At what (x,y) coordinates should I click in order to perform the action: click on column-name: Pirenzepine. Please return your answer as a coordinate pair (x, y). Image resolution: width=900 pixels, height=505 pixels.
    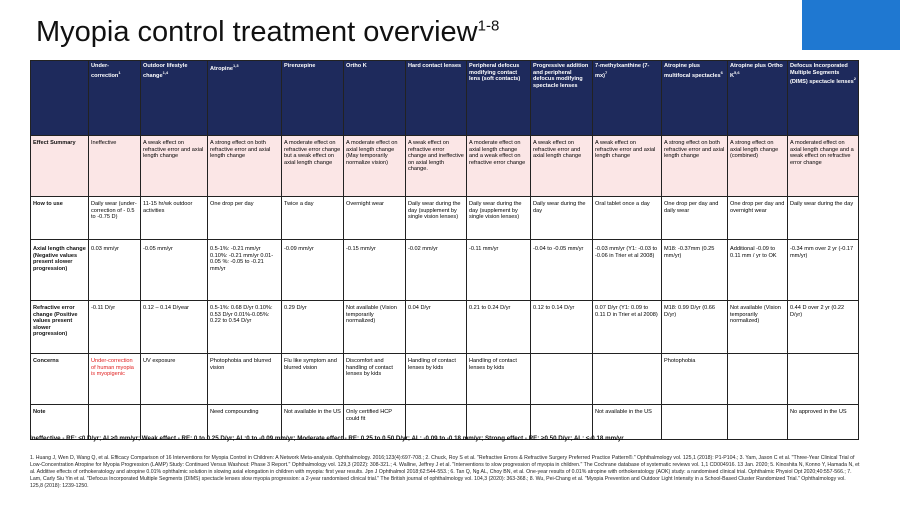
    Looking at the image, I should click on (300, 66).